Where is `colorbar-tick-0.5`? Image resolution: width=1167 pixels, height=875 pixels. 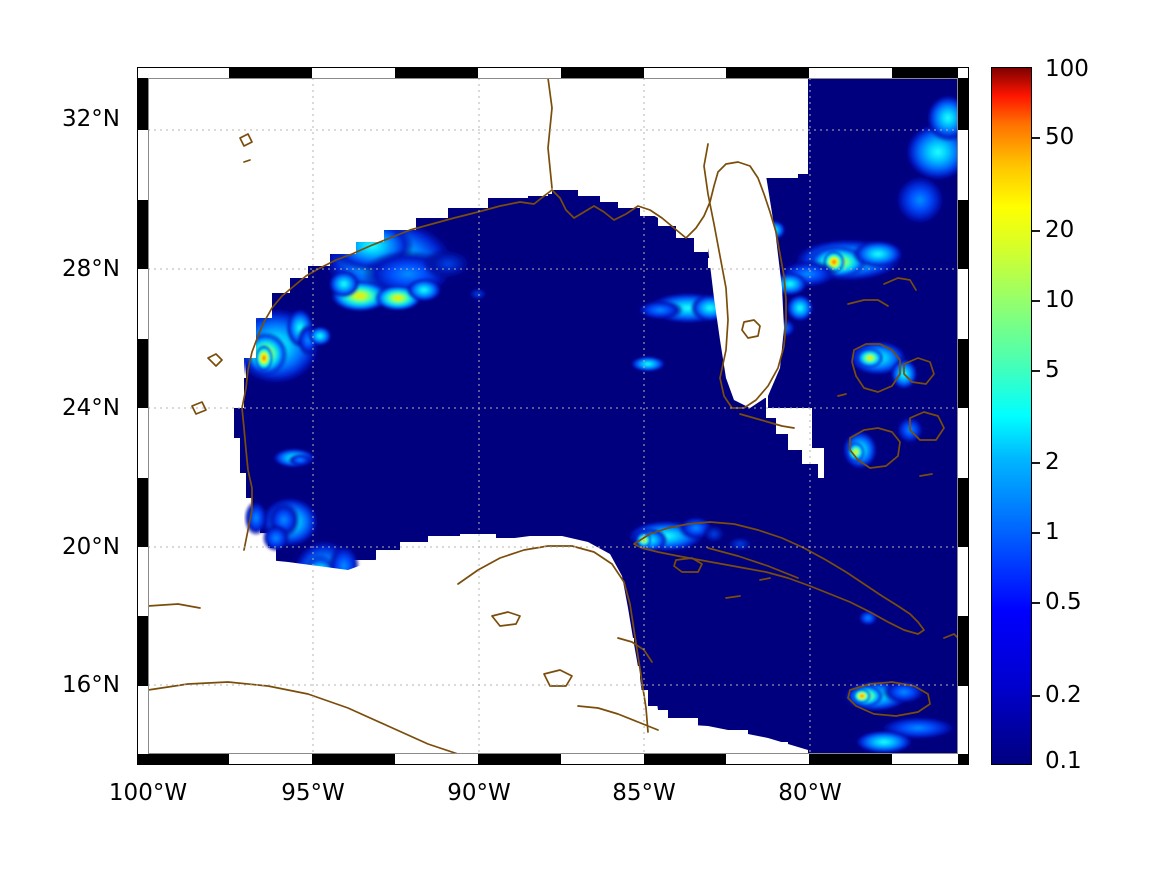
colorbar-tick-0.5 is located at coordinates (1036, 603).